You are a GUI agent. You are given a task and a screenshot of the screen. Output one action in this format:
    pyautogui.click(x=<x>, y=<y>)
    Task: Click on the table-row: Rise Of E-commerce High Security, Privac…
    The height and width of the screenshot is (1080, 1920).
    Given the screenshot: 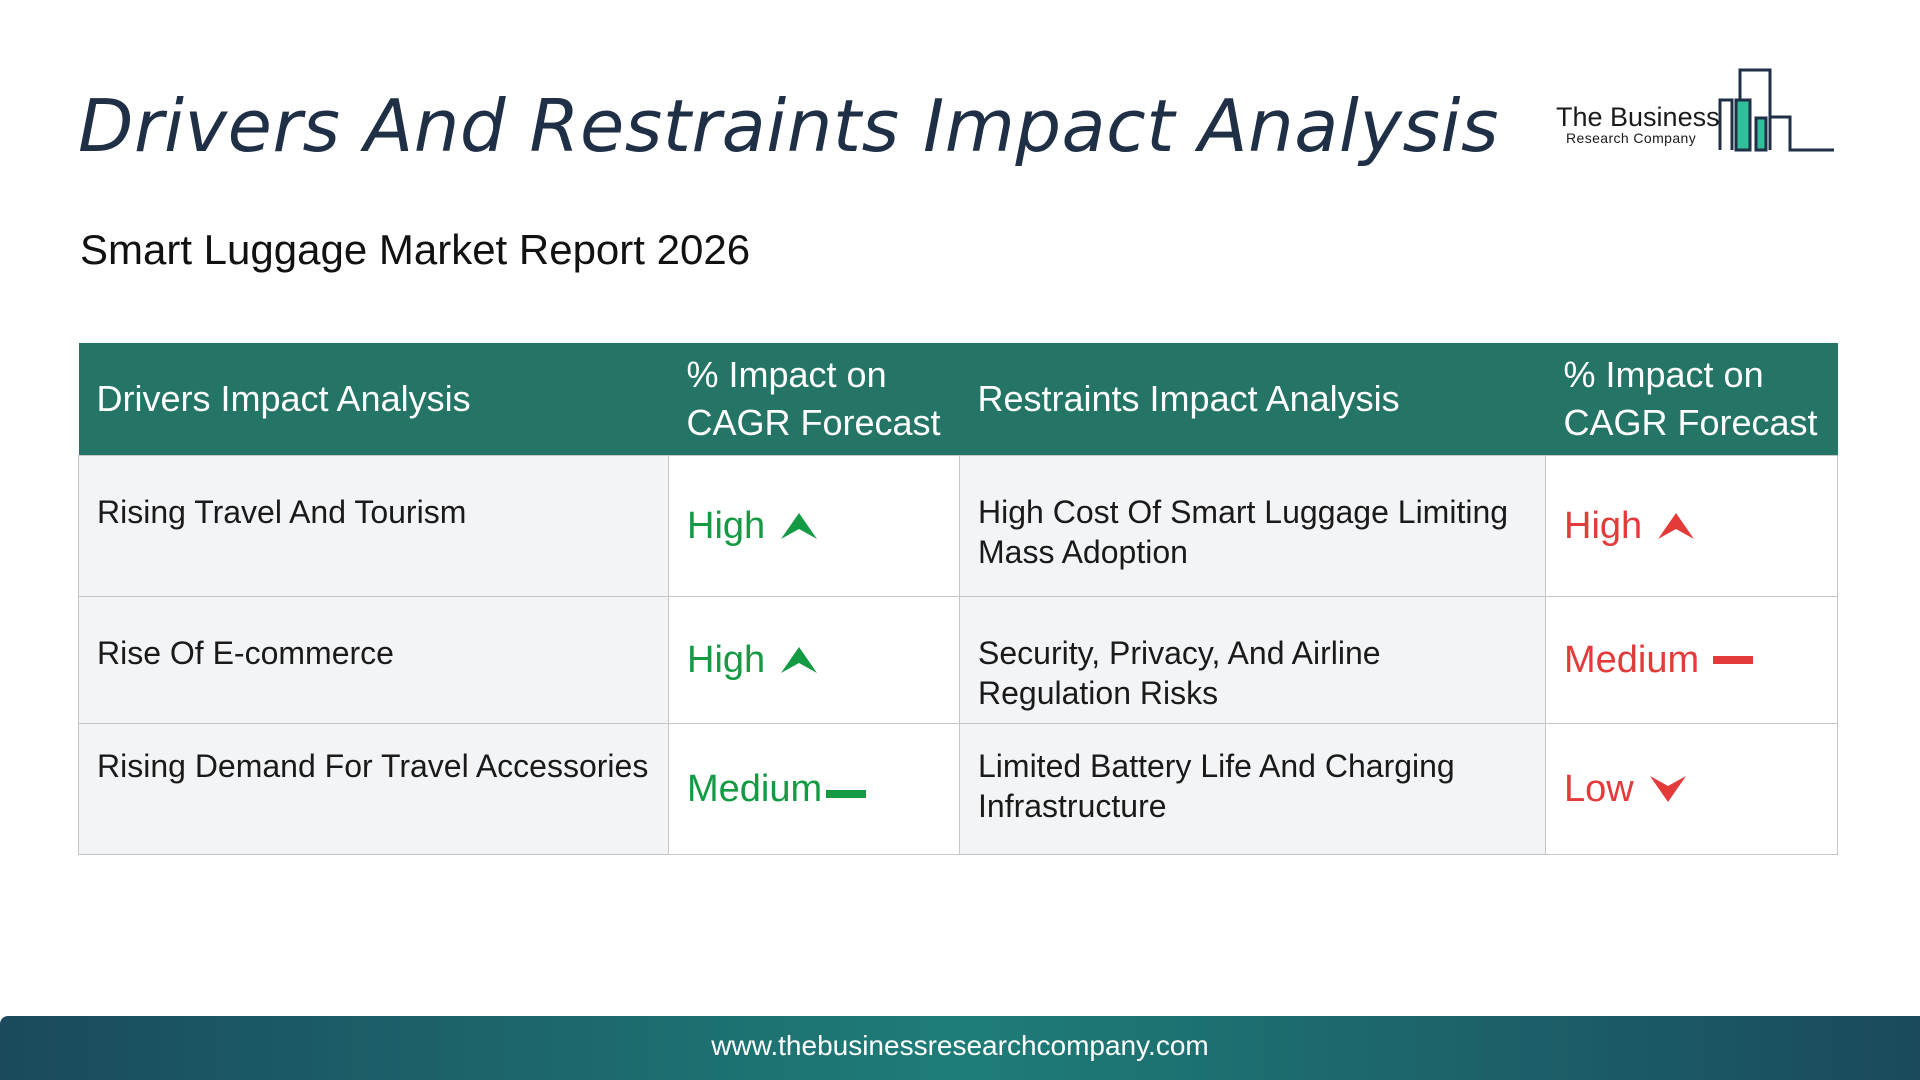 What is the action you would take?
    pyautogui.click(x=958, y=660)
    